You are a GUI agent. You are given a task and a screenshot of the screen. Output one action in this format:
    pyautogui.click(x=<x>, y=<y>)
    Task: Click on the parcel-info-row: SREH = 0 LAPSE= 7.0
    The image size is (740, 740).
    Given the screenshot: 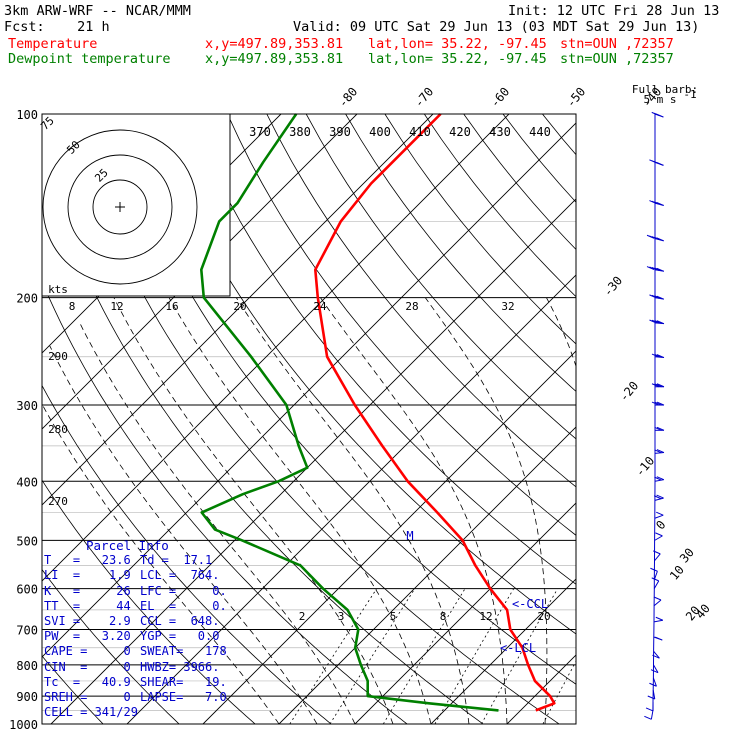 What is the action you would take?
    pyautogui.click(x=139, y=697)
    